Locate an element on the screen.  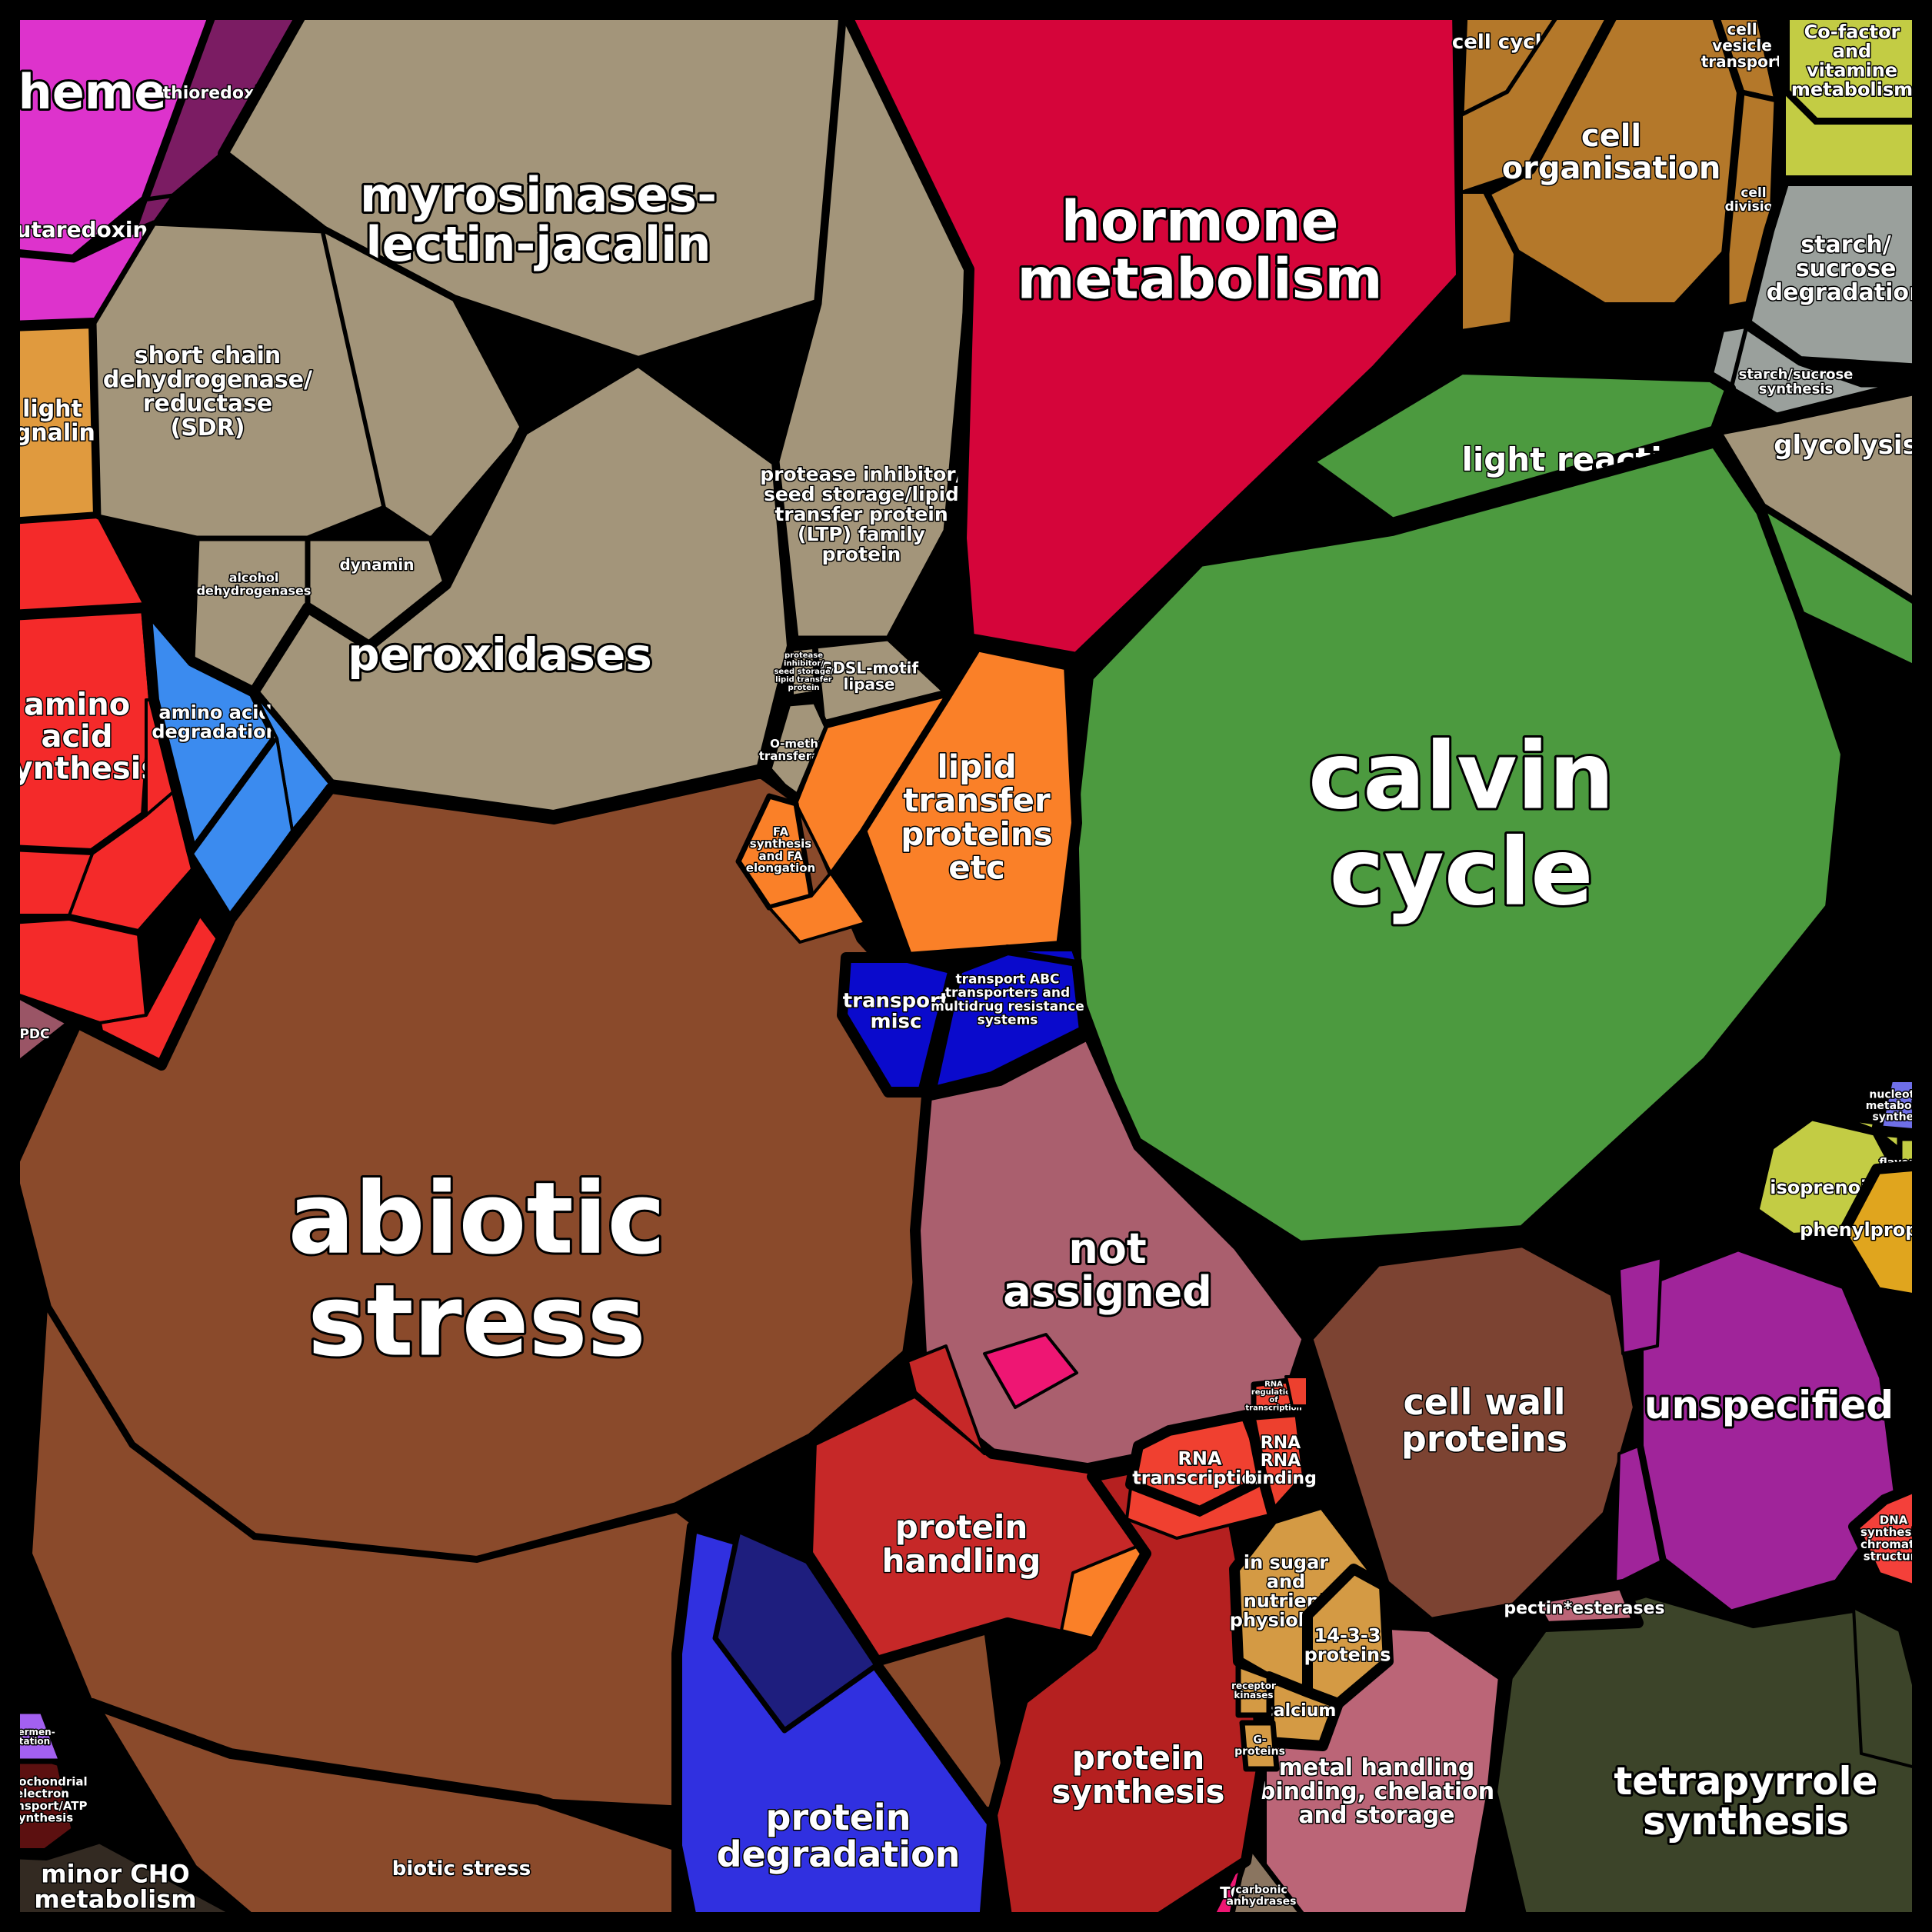
treemap-cell-fa2 is located at coordinates (817, 907).